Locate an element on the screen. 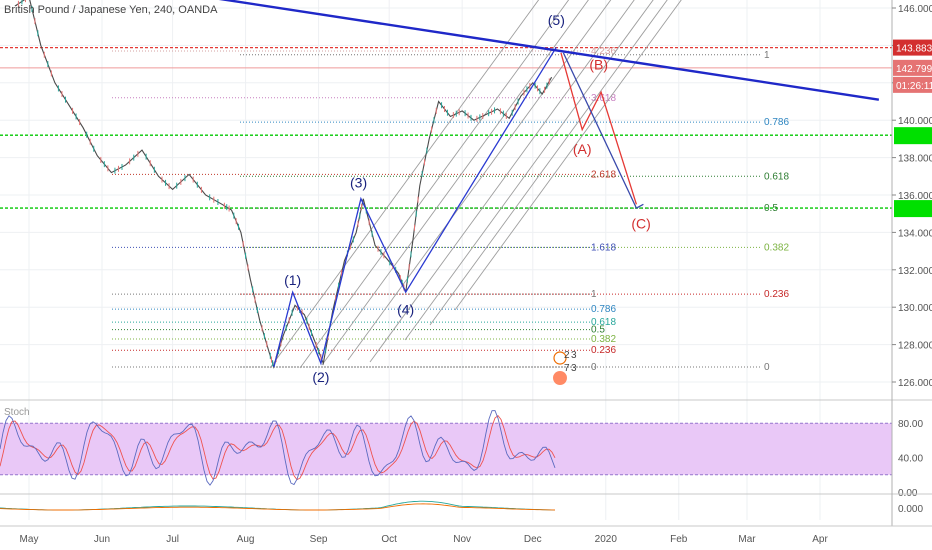  price-tick-label: 136.000 is located at coordinates (915, 196).